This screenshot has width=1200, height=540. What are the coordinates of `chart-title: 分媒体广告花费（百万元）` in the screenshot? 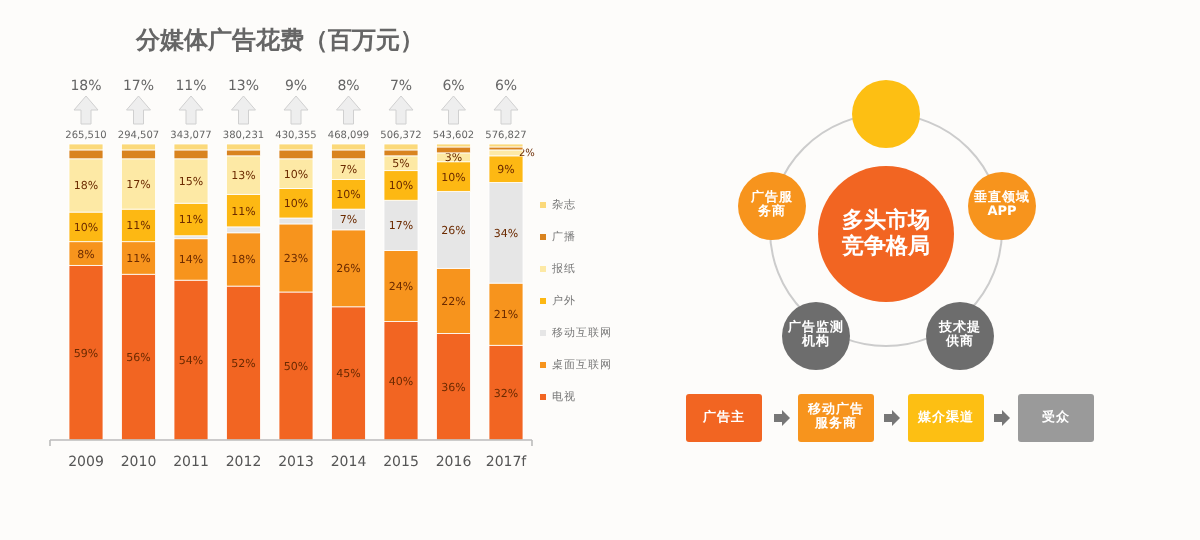 It's located at (279, 40).